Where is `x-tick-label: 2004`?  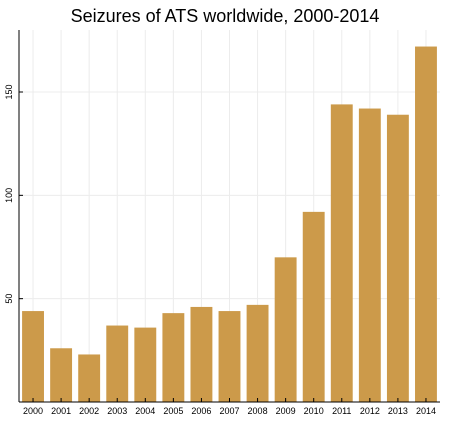
x-tick-label: 2004 is located at coordinates (145, 411).